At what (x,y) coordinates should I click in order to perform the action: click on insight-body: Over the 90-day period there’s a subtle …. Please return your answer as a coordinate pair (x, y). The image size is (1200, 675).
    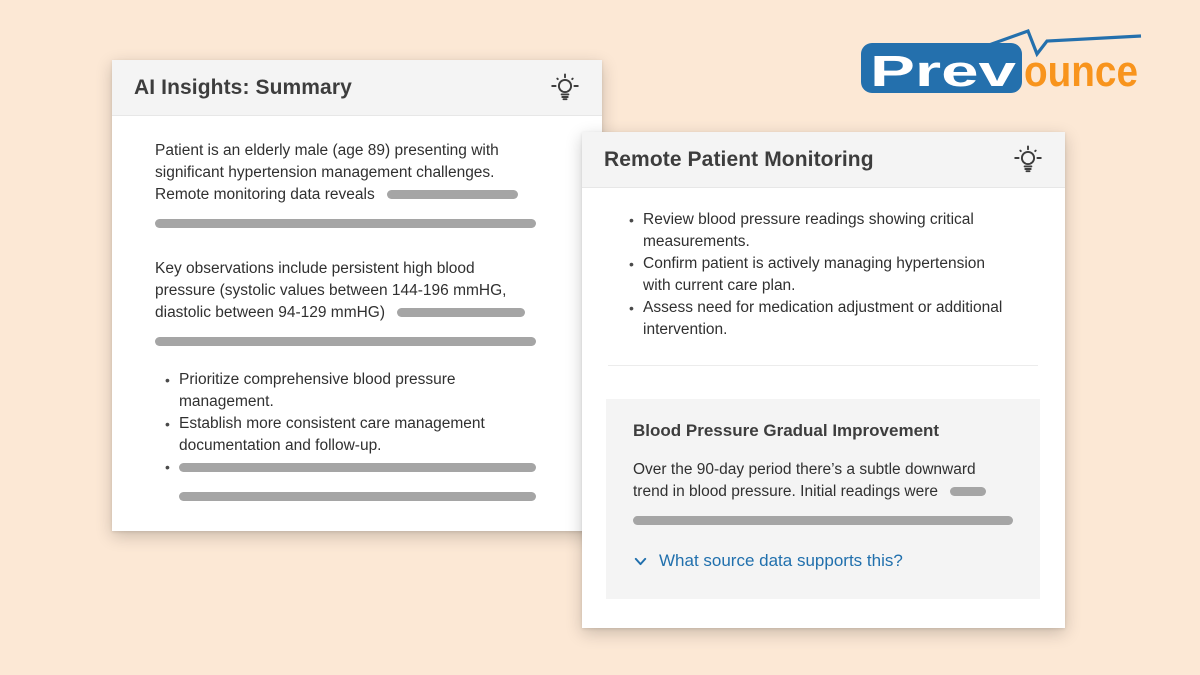
    Looking at the image, I should click on (823, 492).